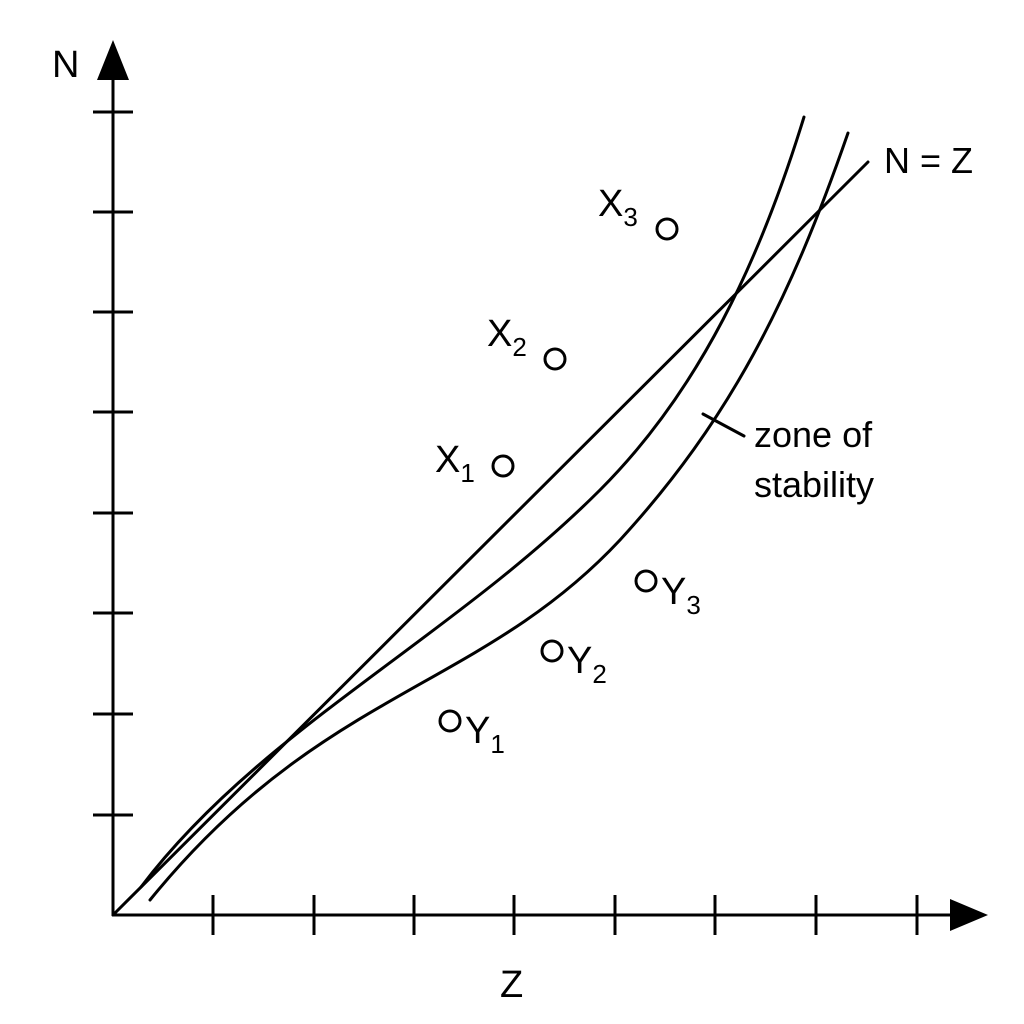 This screenshot has height=1024, width=1024. I want to click on point-y1-marker, so click(450, 721).